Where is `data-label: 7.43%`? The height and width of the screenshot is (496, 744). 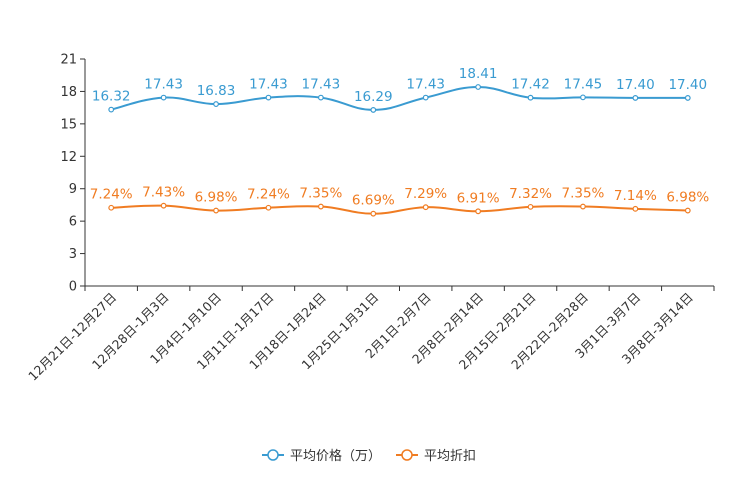 data-label: 7.43% is located at coordinates (163, 193).